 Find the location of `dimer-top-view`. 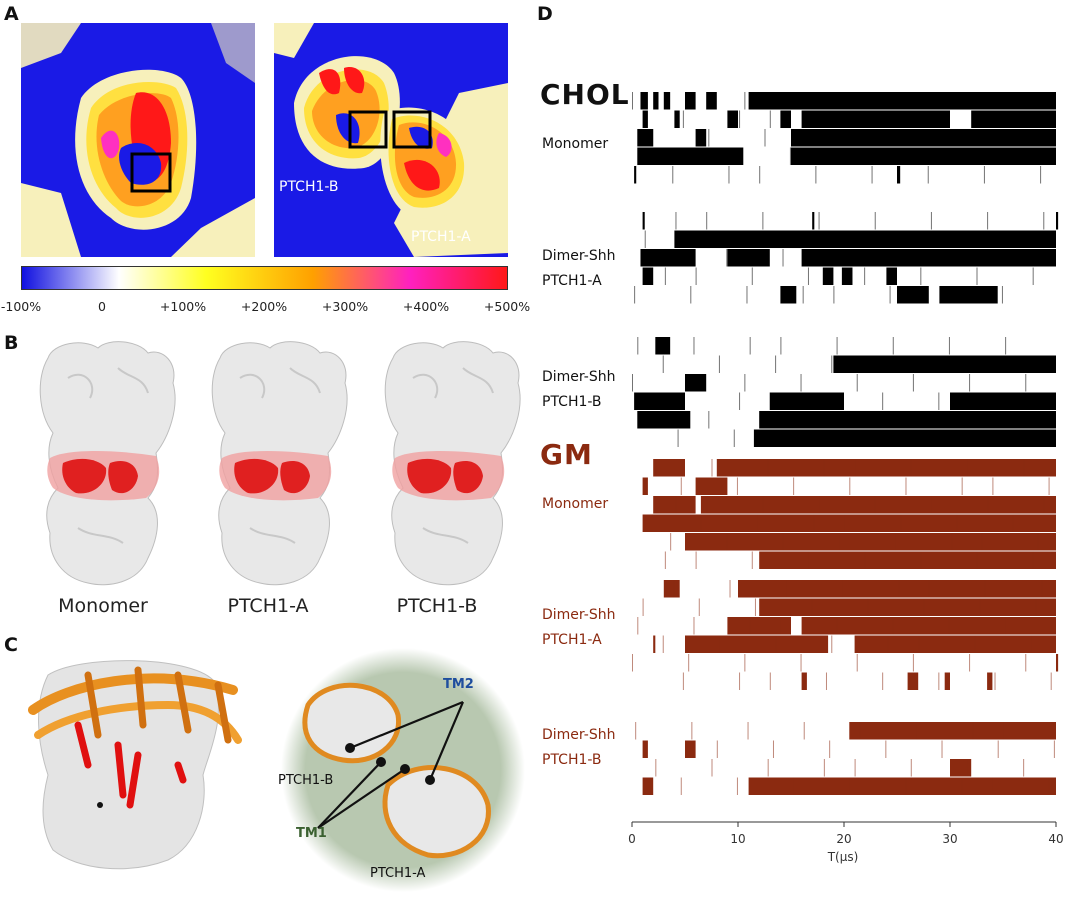

dimer-top-view is located at coordinates (403, 770).